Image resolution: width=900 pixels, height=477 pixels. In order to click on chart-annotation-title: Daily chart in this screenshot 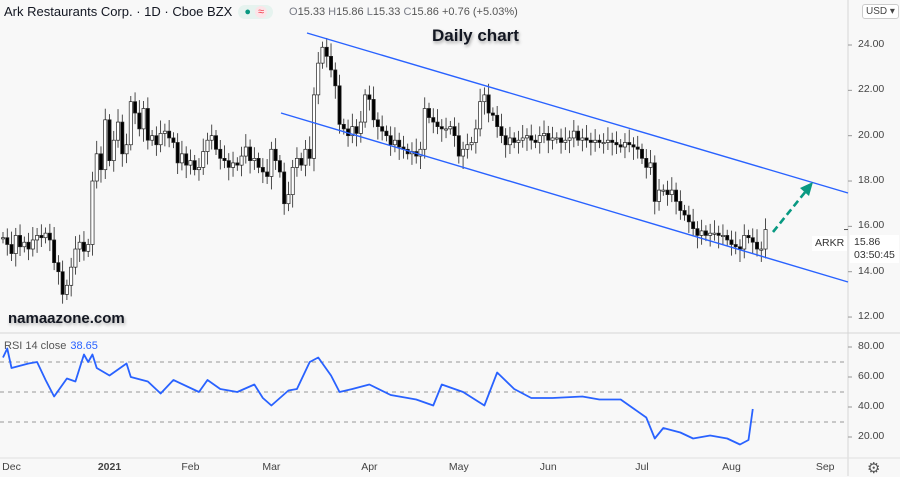, I will do `click(475, 35)`.